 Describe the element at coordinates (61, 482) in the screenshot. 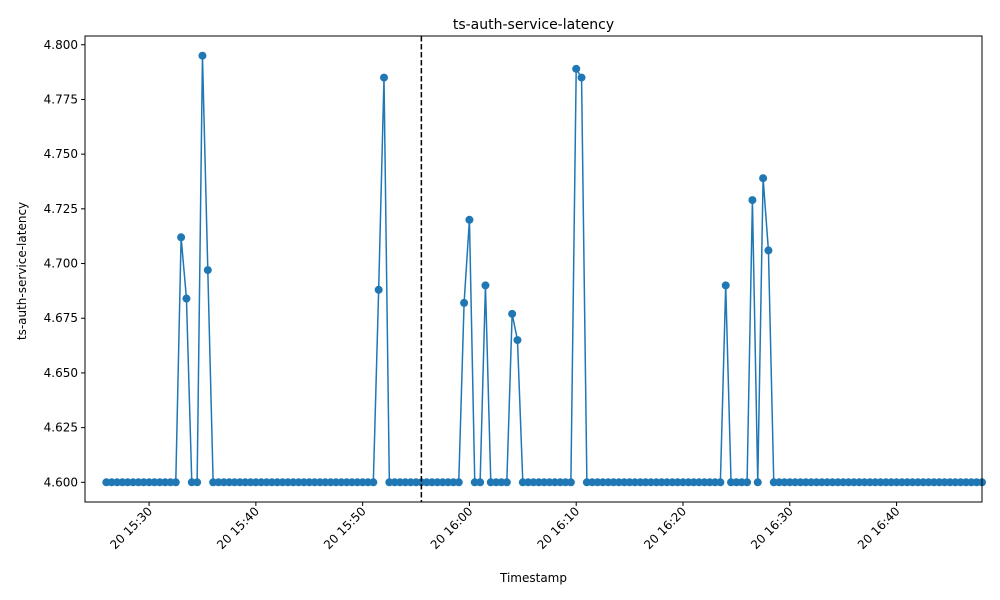

I see `y-tick-label: 4.600` at that location.